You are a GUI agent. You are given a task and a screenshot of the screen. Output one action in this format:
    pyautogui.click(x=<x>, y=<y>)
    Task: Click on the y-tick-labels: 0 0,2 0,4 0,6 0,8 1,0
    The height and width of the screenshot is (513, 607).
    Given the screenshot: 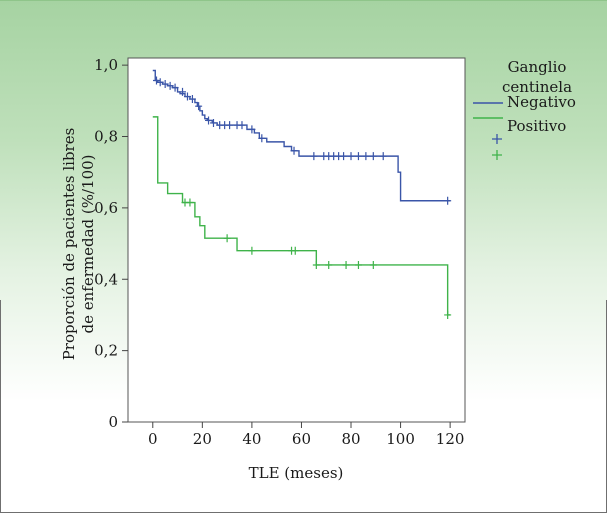 What is the action you would take?
    pyautogui.click(x=106, y=243)
    